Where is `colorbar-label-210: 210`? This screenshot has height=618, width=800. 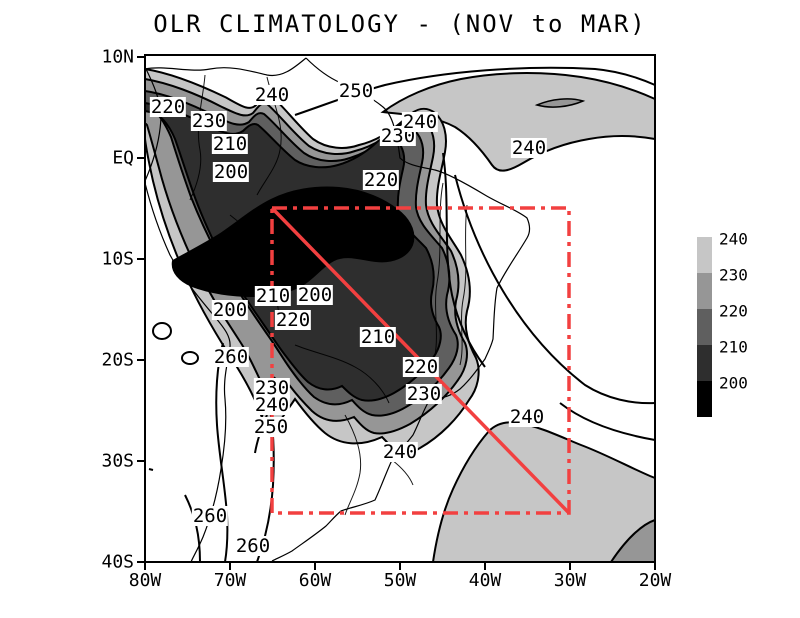 colorbar-label-210: 210 is located at coordinates (733, 347).